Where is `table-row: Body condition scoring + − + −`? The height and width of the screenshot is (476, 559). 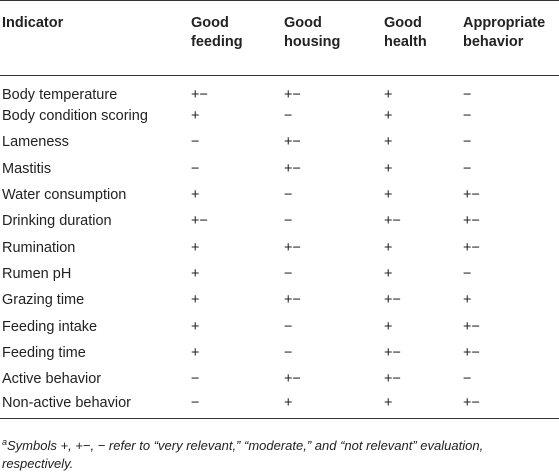
table-row: Body condition scoring + − + − is located at coordinates (279, 116).